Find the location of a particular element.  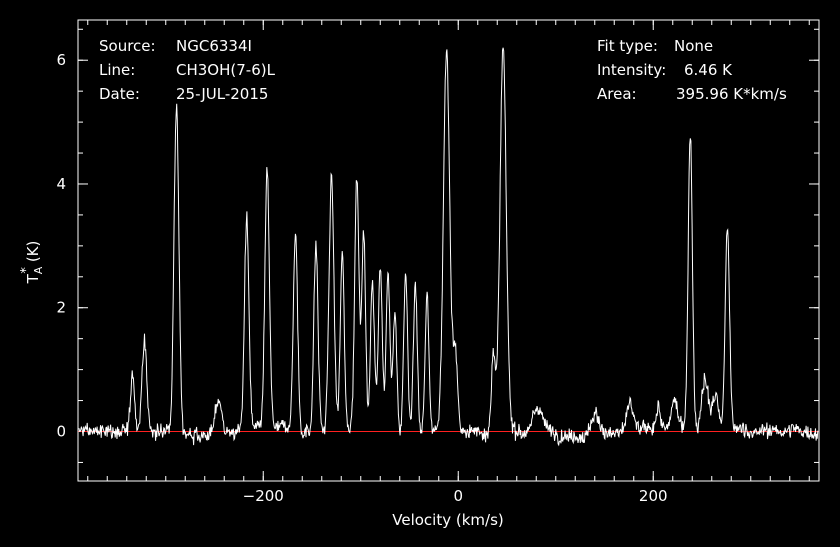

info-date-key: Date: is located at coordinates (119, 94).